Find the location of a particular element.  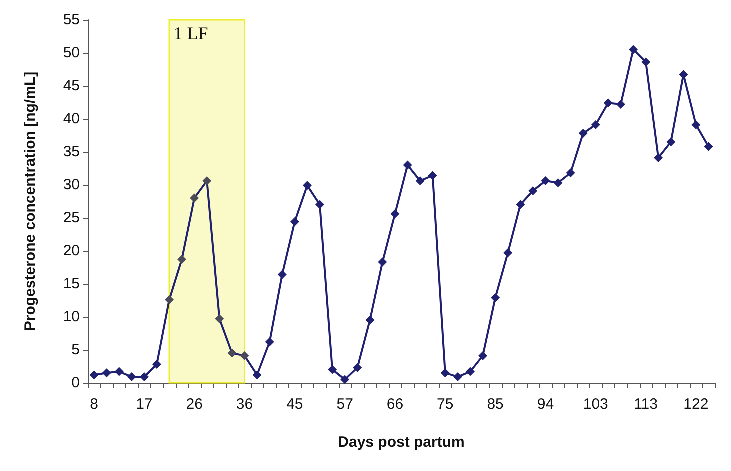

y-tick-label: 10 is located at coordinates (71, 317).